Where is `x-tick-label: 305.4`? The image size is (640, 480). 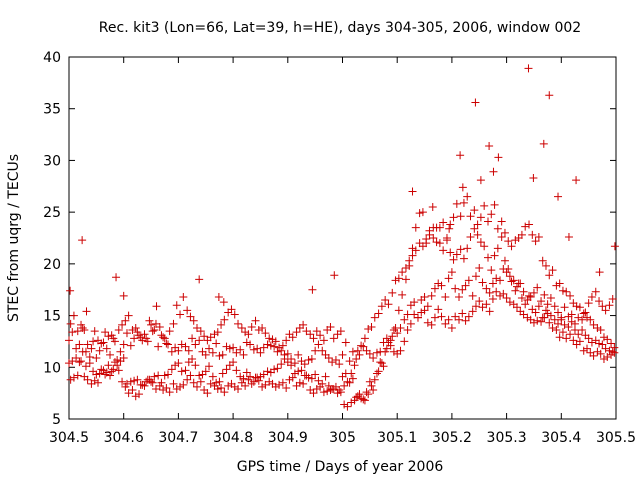
x-tick-label: 305.4 is located at coordinates (561, 438).